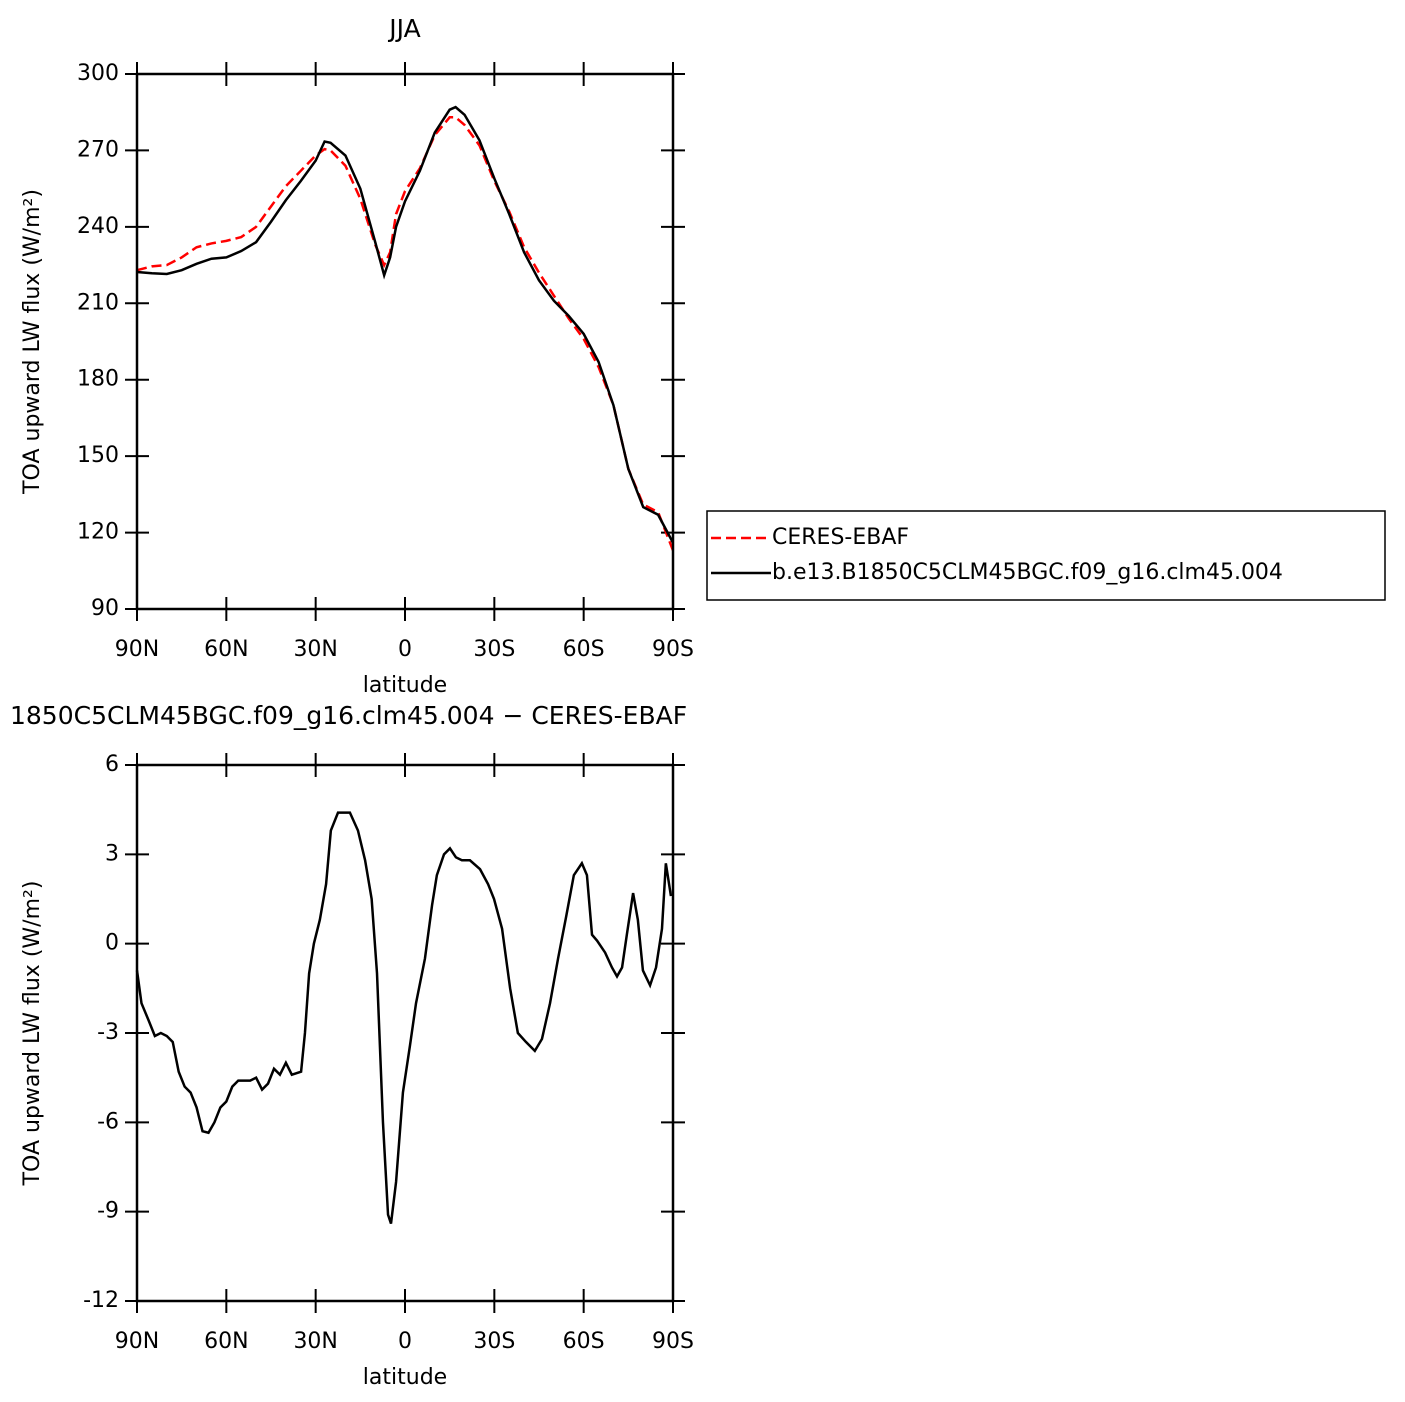 Image resolution: width=1405 pixels, height=1402 pixels. What do you see at coordinates (98, 455) in the screenshot?
I see `y-tick-label: 150` at bounding box center [98, 455].